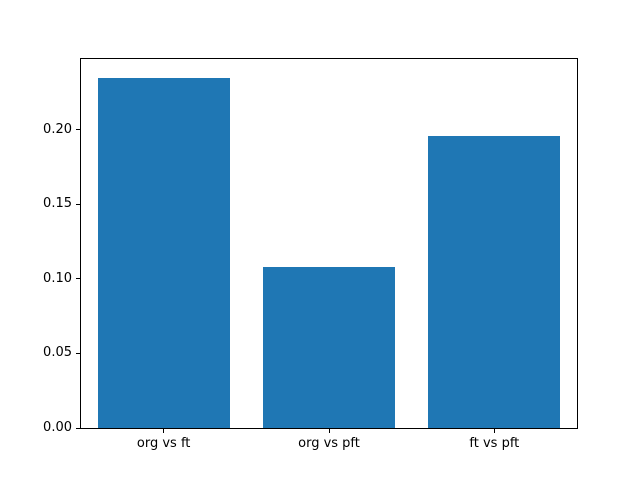 Image resolution: width=640 pixels, height=480 pixels. I want to click on x-tick-label: org vs pft, so click(329, 443).